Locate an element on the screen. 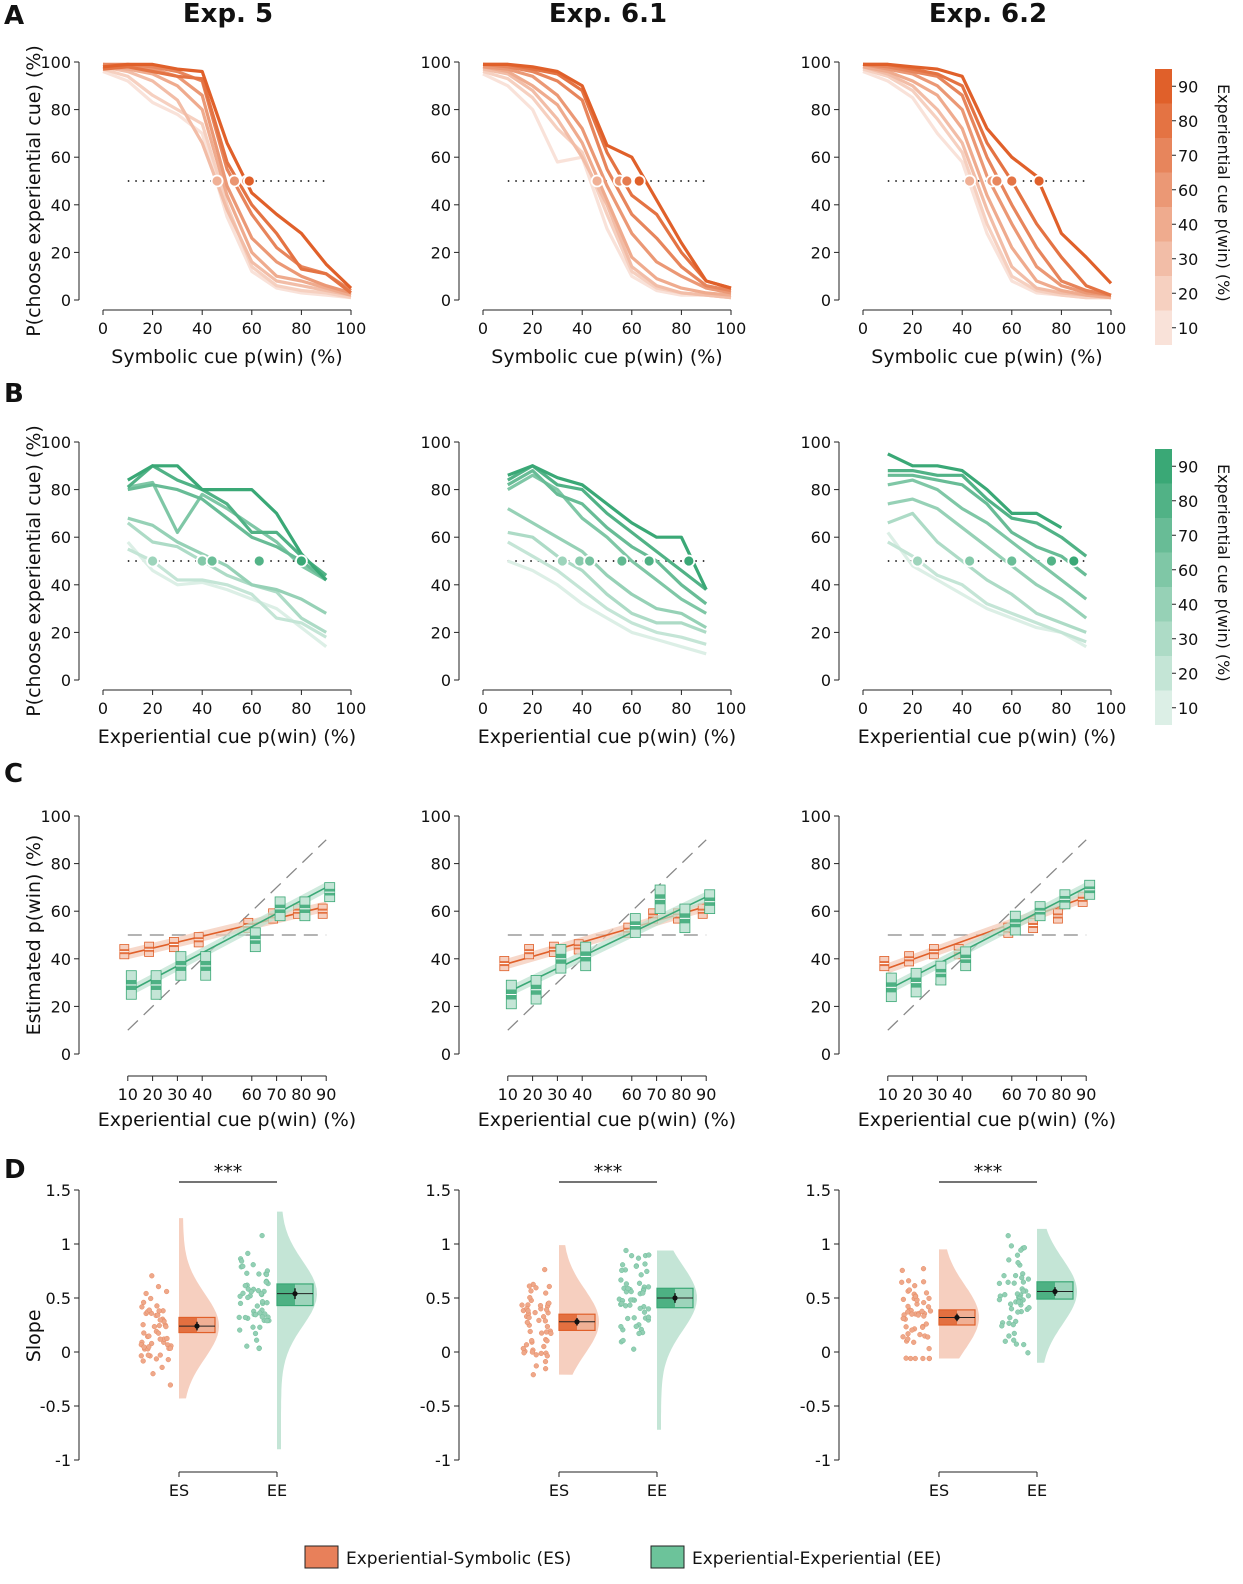  x-tick-label: 100 is located at coordinates (351, 328).